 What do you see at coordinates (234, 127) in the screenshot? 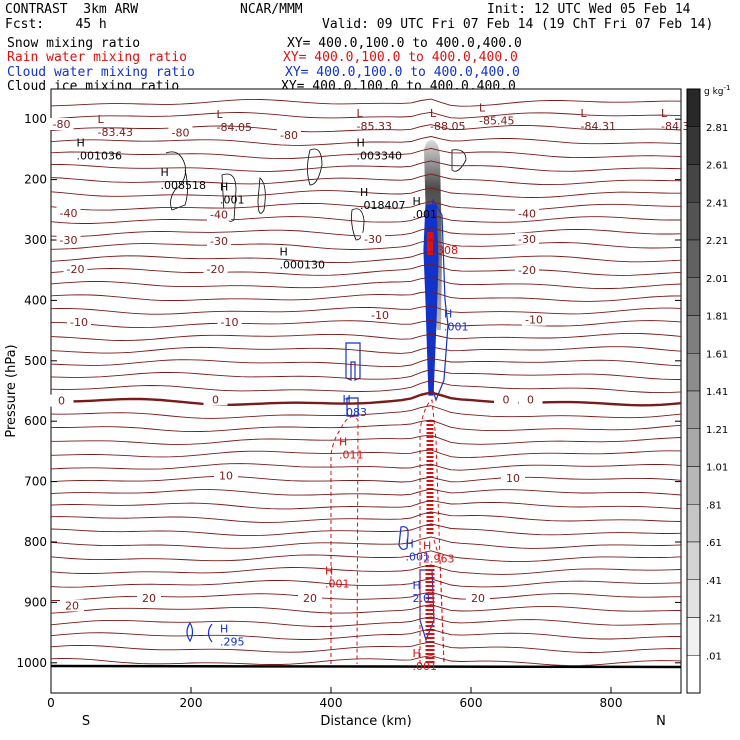
I see `extremum-value: -84.05` at bounding box center [234, 127].